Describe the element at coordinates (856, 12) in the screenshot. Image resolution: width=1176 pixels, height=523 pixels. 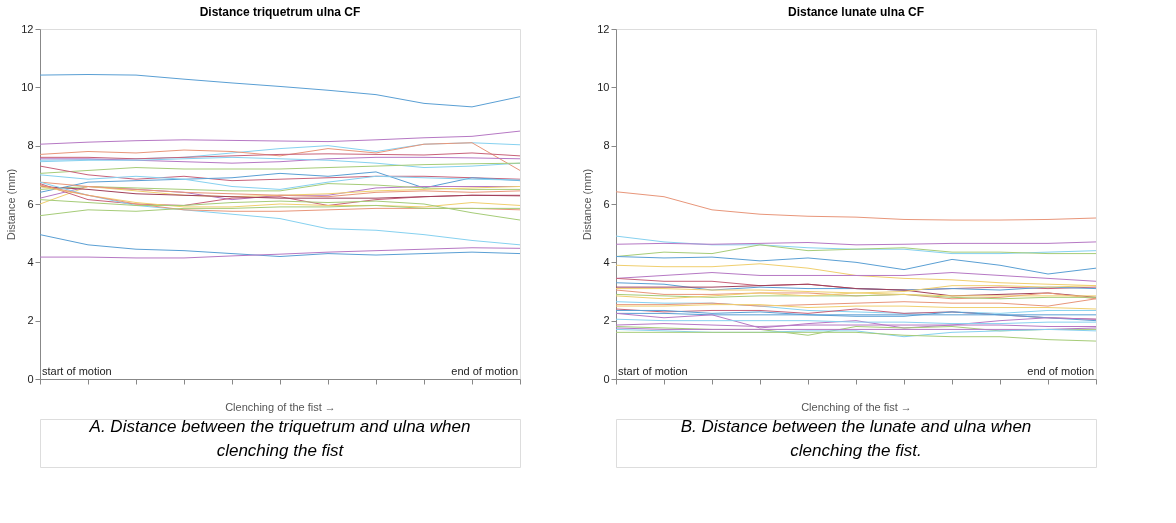
I see `chart-title: Distance lunate ulna CF` at that location.